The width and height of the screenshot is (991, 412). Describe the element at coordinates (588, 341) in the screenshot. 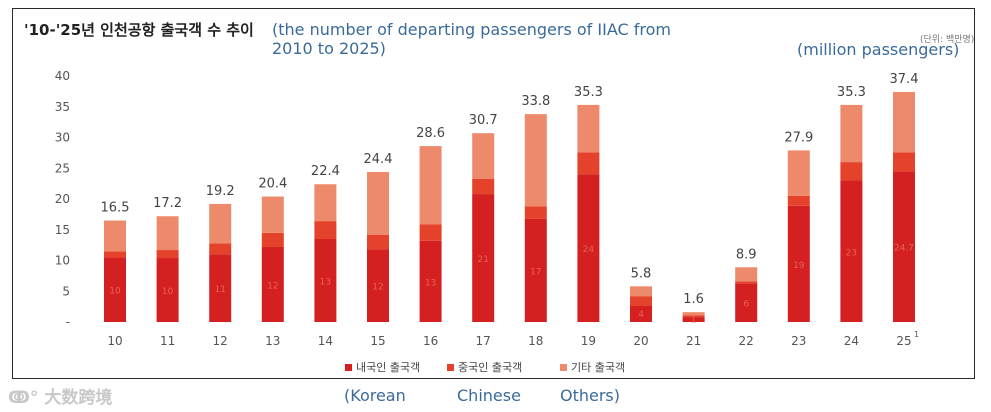

I see `x-tick-label: 19` at that location.